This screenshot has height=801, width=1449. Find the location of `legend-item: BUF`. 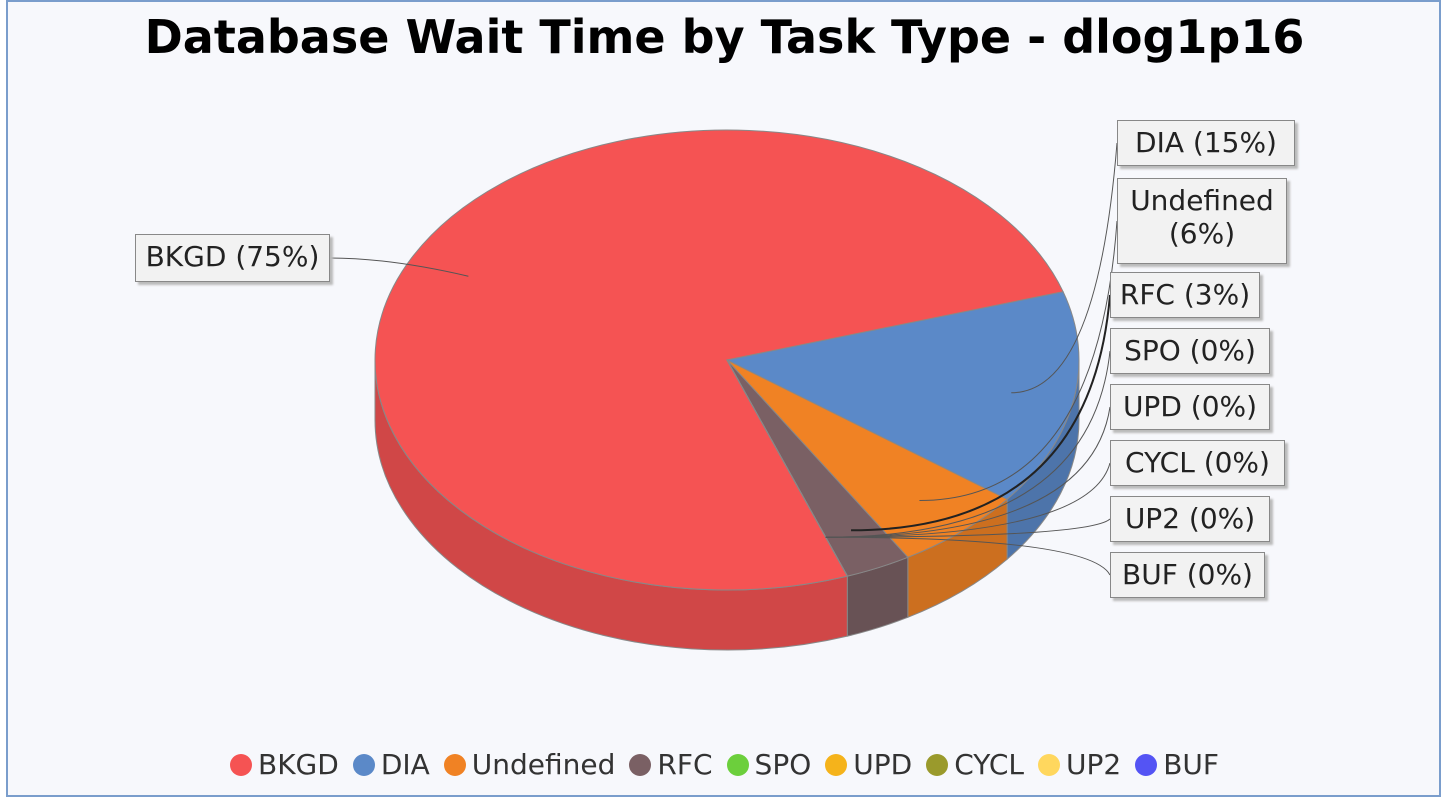

legend-item: BUF is located at coordinates (1177, 764).